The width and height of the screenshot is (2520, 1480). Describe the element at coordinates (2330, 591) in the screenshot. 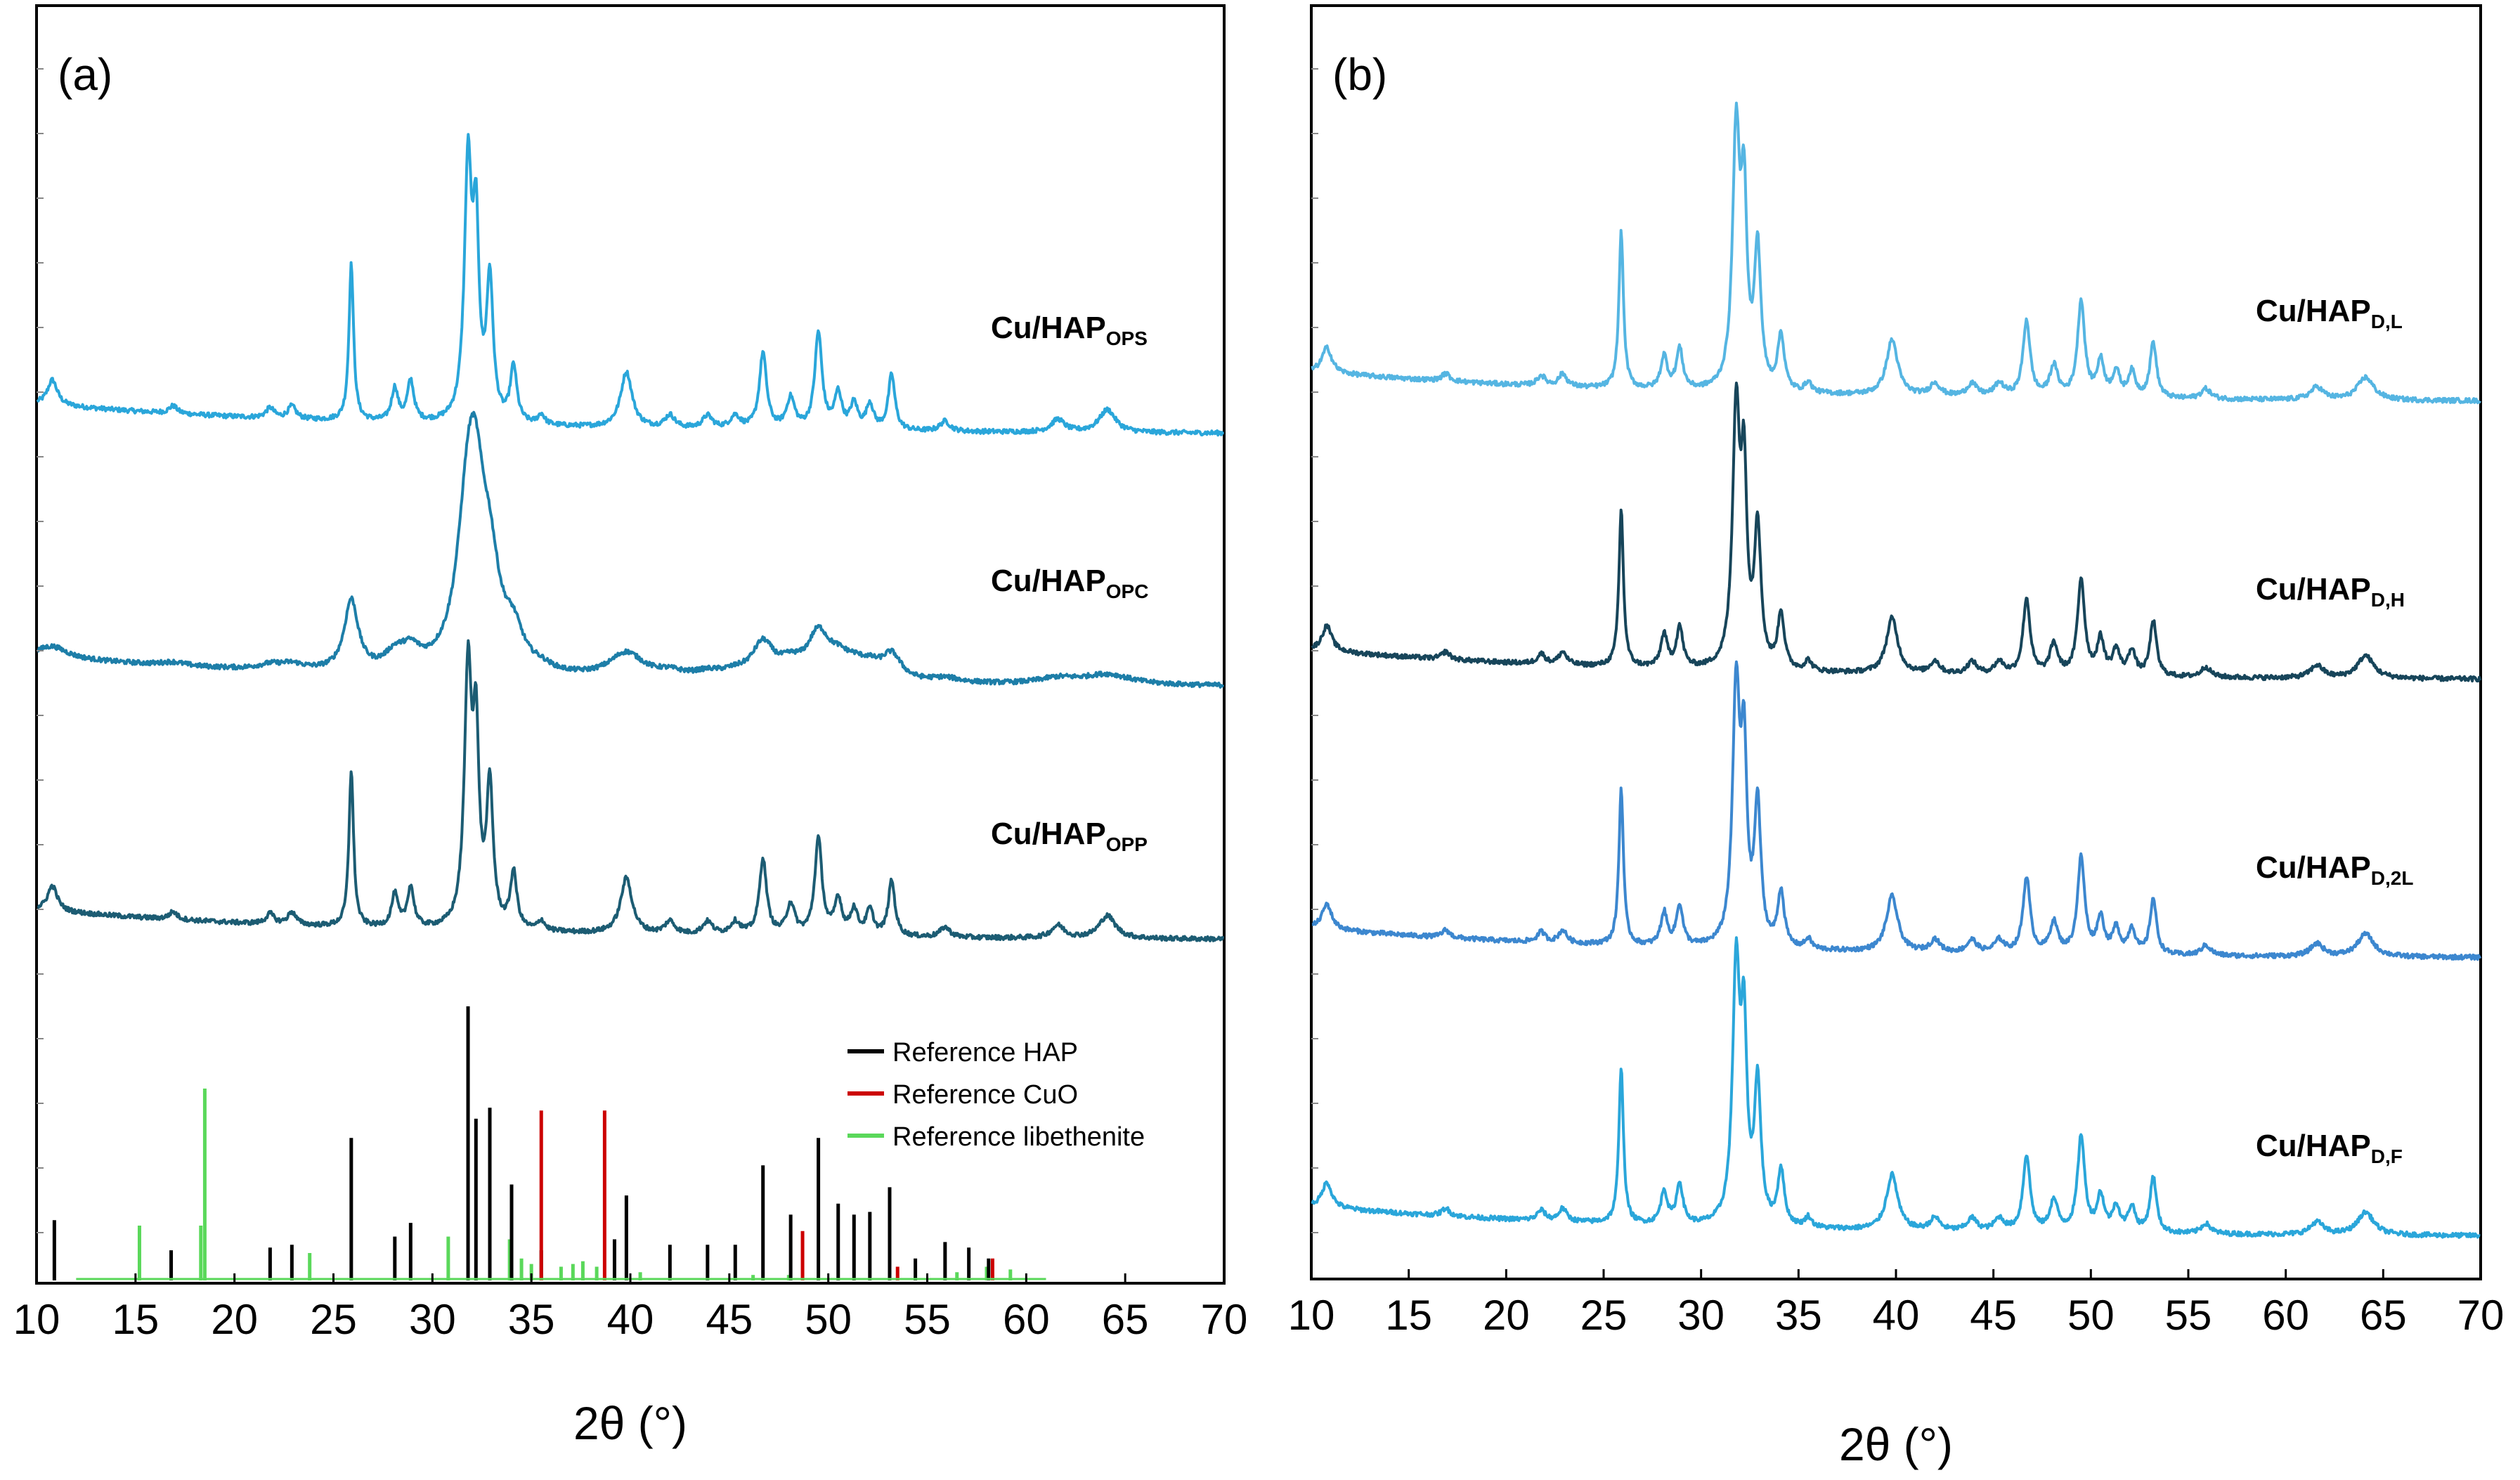

I see `series-label: Cu/HAPD,H` at that location.